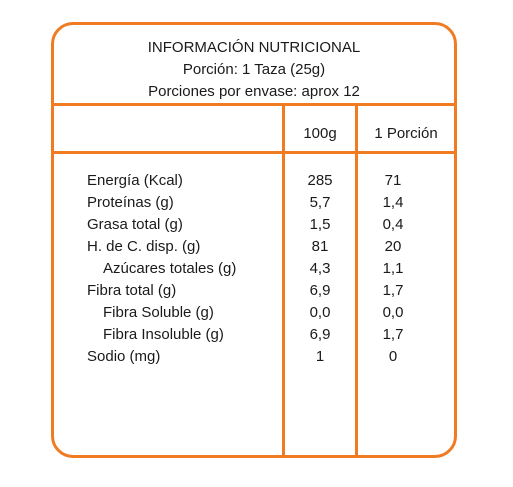 Image resolution: width=513 pixels, height=487 pixels. What do you see at coordinates (254, 104) in the screenshot?
I see `header-divider` at bounding box center [254, 104].